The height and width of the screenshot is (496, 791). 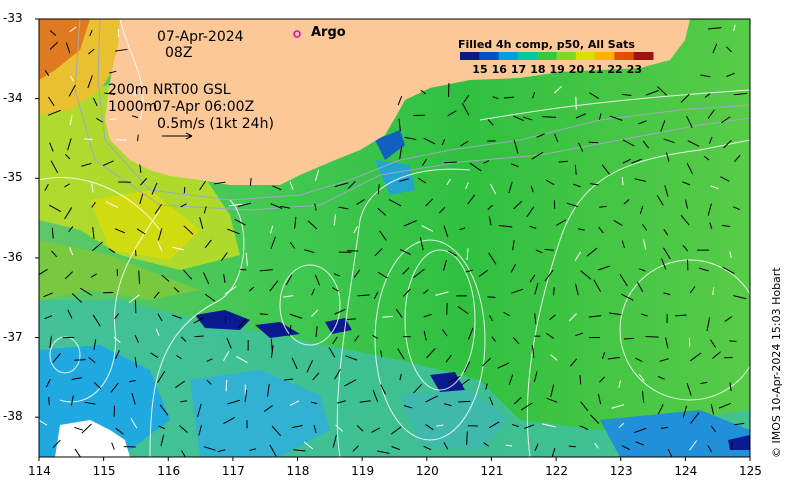 I want to click on y-tick-label: -34, so click(x=13, y=98).